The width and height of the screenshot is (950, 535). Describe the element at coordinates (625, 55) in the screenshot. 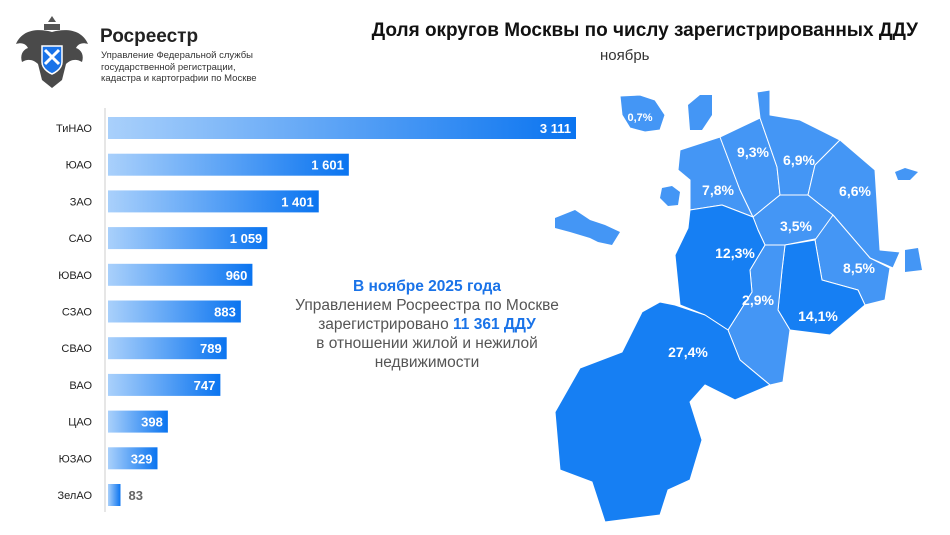

I see `chart-subtitle: ноябрь` at that location.